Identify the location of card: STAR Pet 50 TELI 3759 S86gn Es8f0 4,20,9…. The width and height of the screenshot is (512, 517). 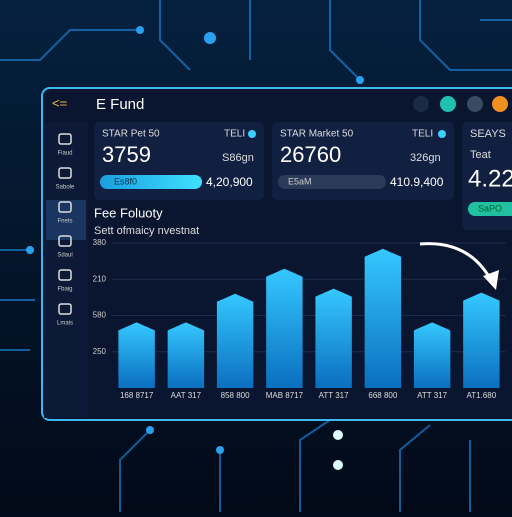
(179, 161).